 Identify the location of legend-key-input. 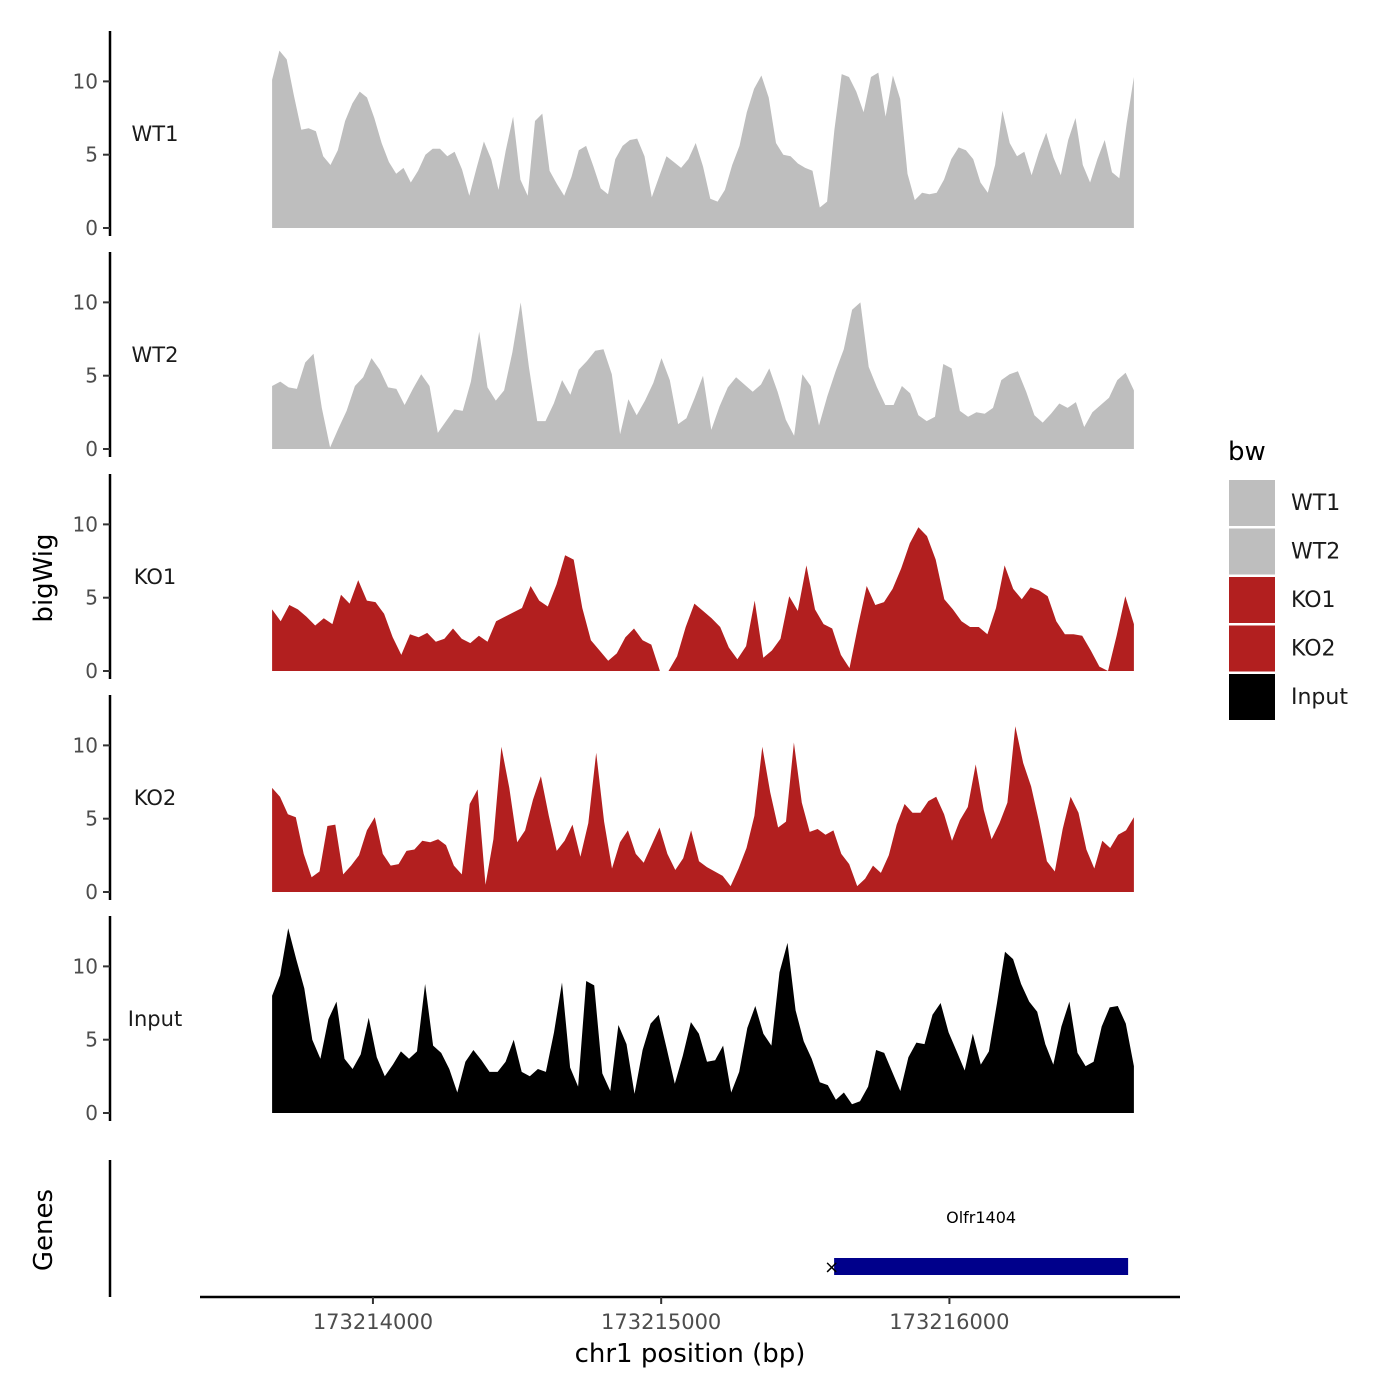
(1252, 697).